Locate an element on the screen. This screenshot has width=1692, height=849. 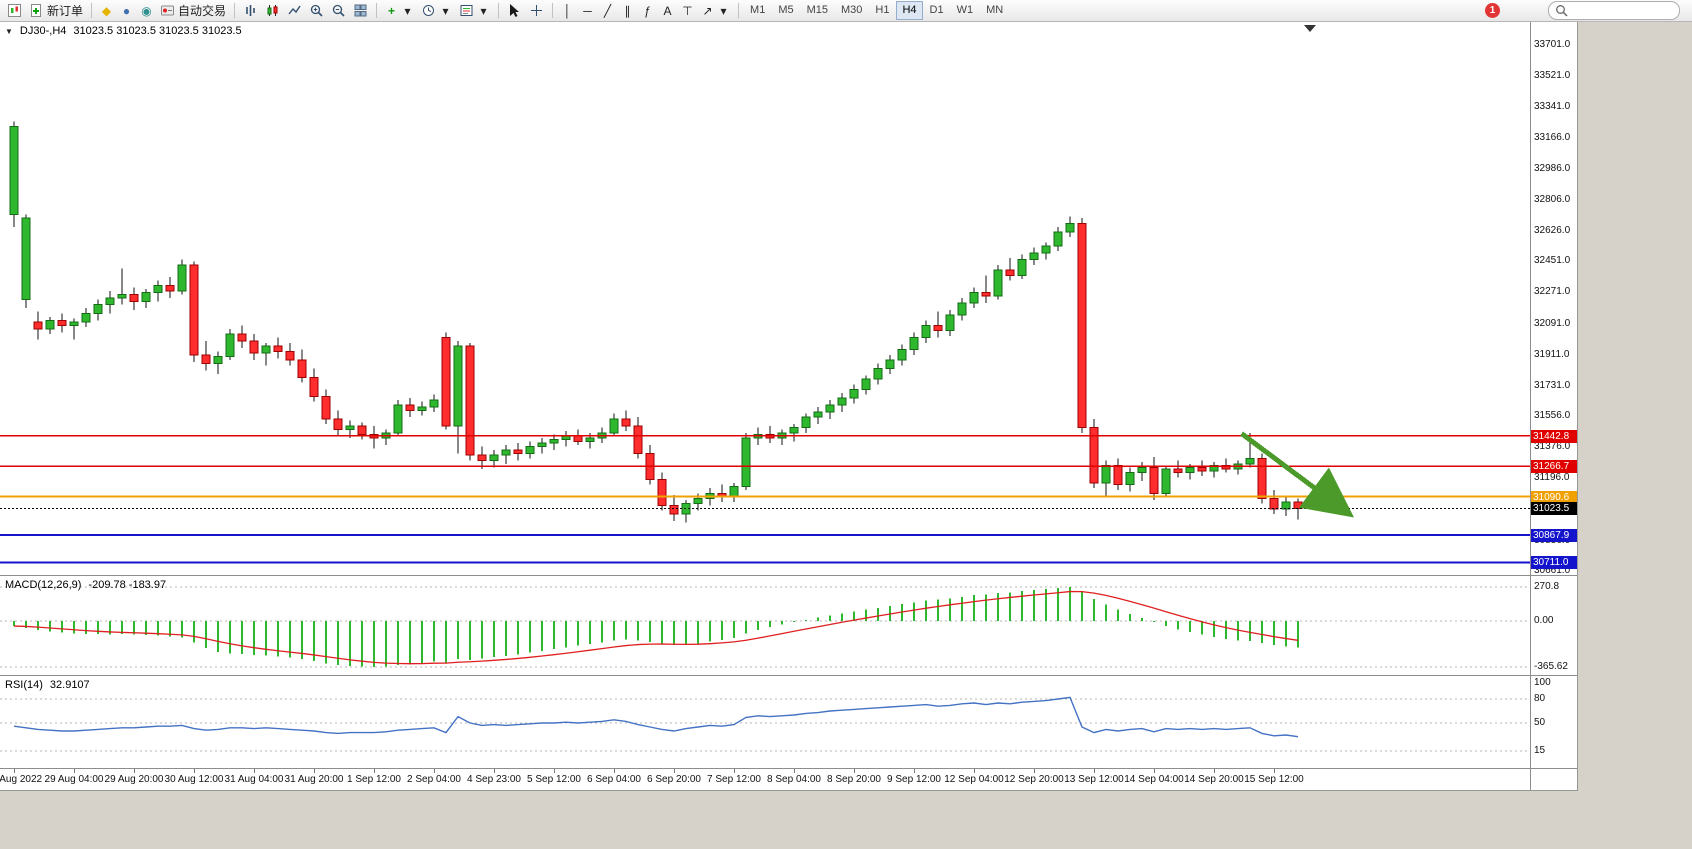
time-label: 26 Aug 2022 is located at coordinates (21, 779).